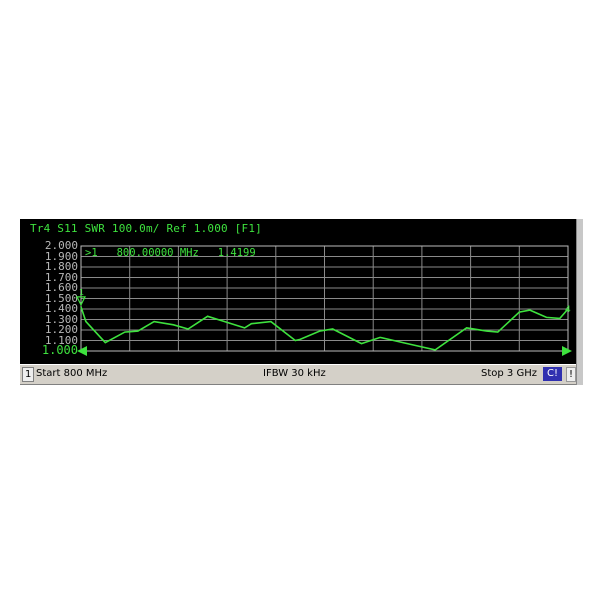  Describe the element at coordinates (81, 292) in the screenshot. I see `marker-1-label: 1` at that location.